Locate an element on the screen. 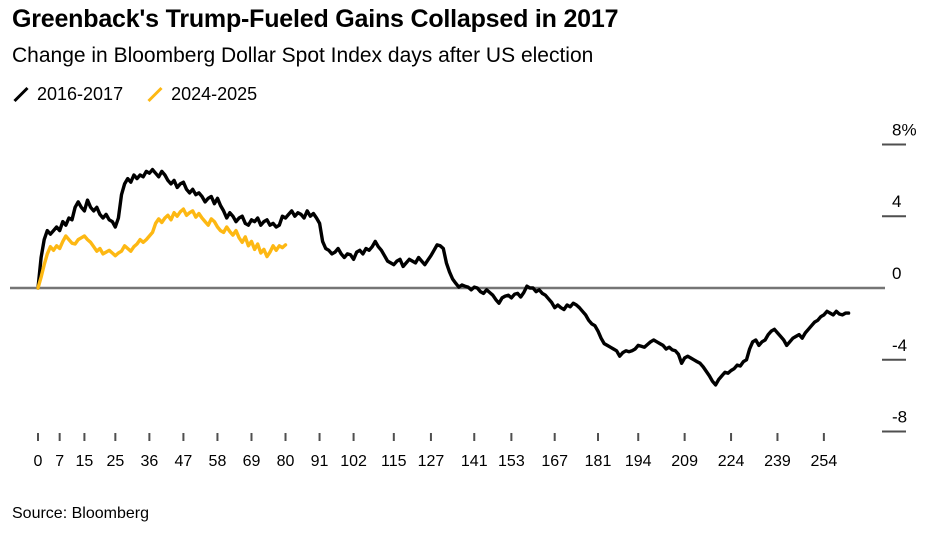 The height and width of the screenshot is (536, 930). y-axis-label: -8 is located at coordinates (899, 417).